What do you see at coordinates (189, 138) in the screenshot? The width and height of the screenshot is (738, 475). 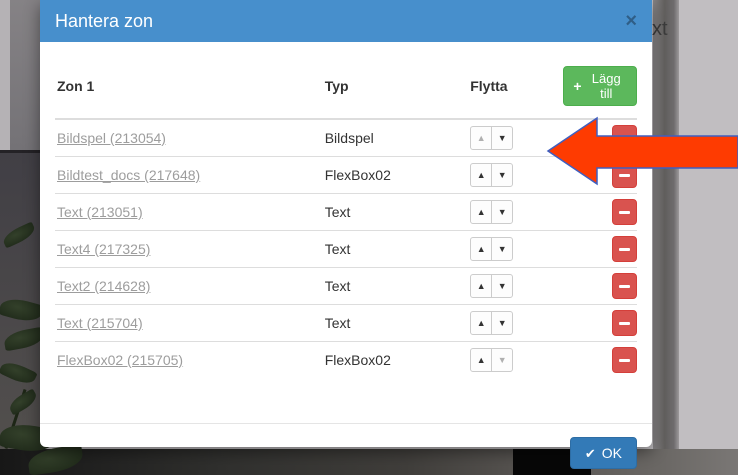 I see `zone-name-cell: Bildspel (213054)` at bounding box center [189, 138].